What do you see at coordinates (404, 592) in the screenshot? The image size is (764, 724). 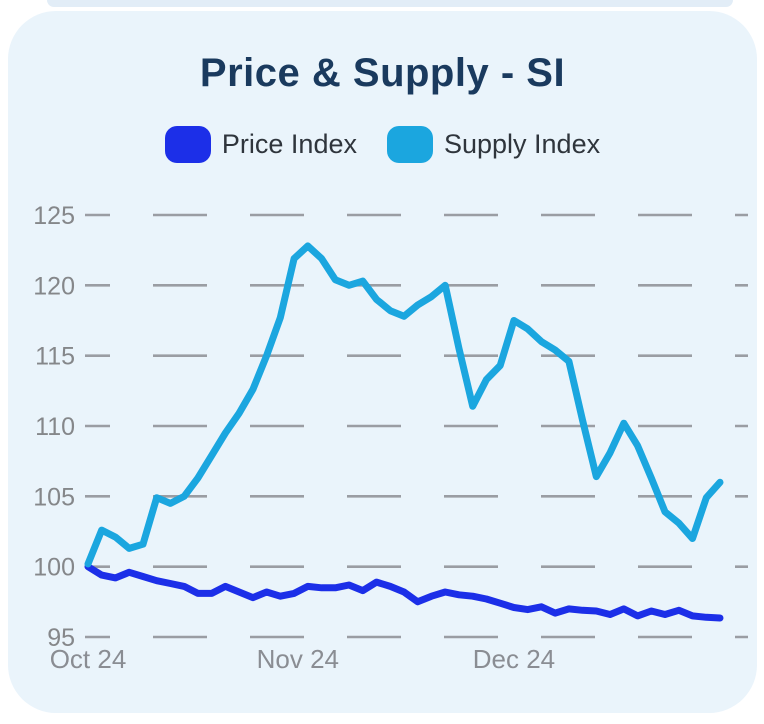 I see `price-index-line` at bounding box center [404, 592].